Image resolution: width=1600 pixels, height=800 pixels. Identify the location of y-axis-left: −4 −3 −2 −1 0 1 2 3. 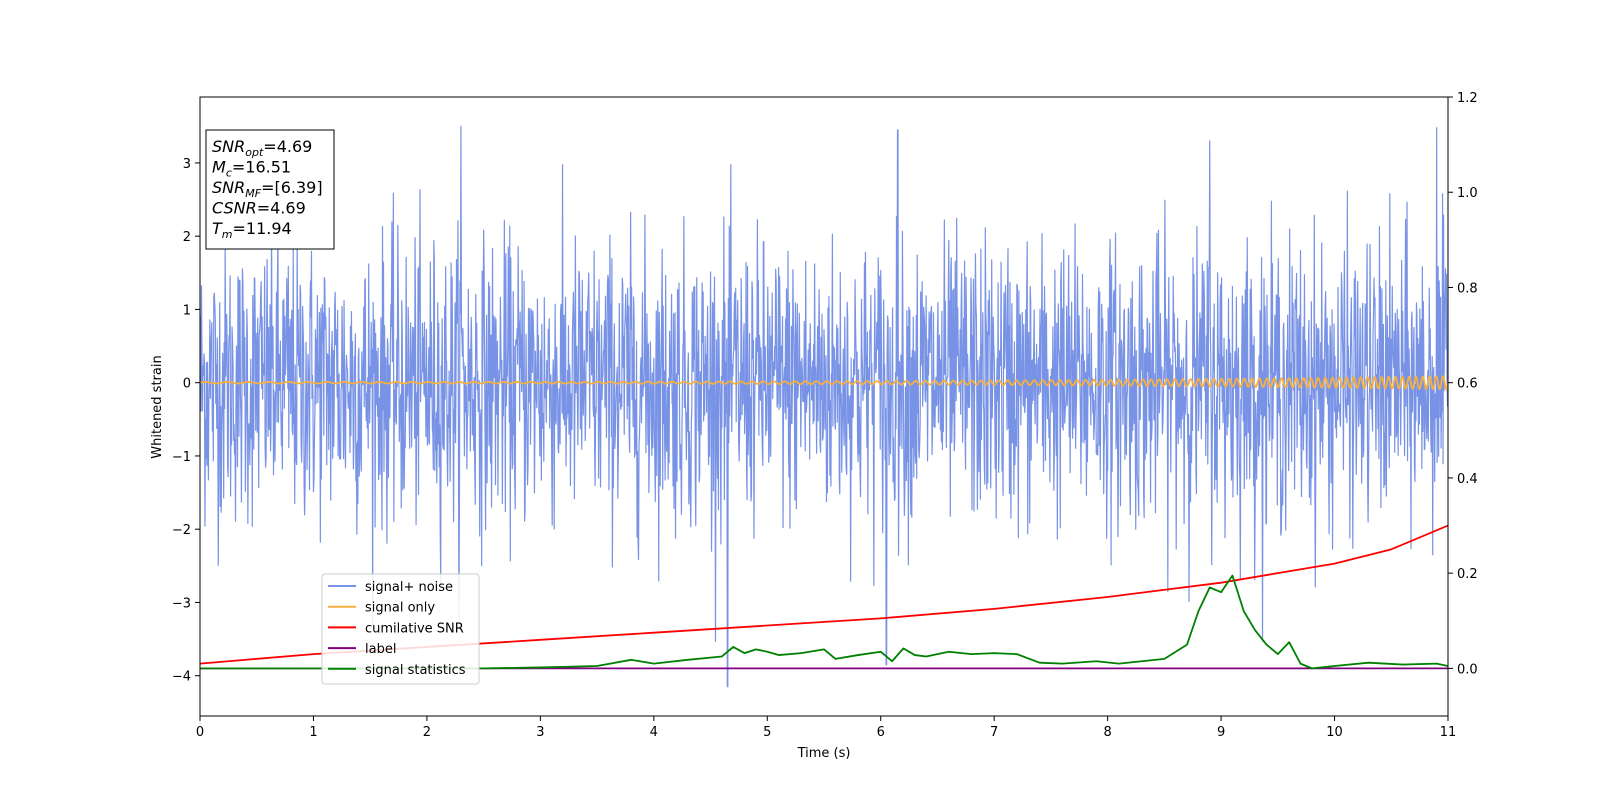
(186, 421).